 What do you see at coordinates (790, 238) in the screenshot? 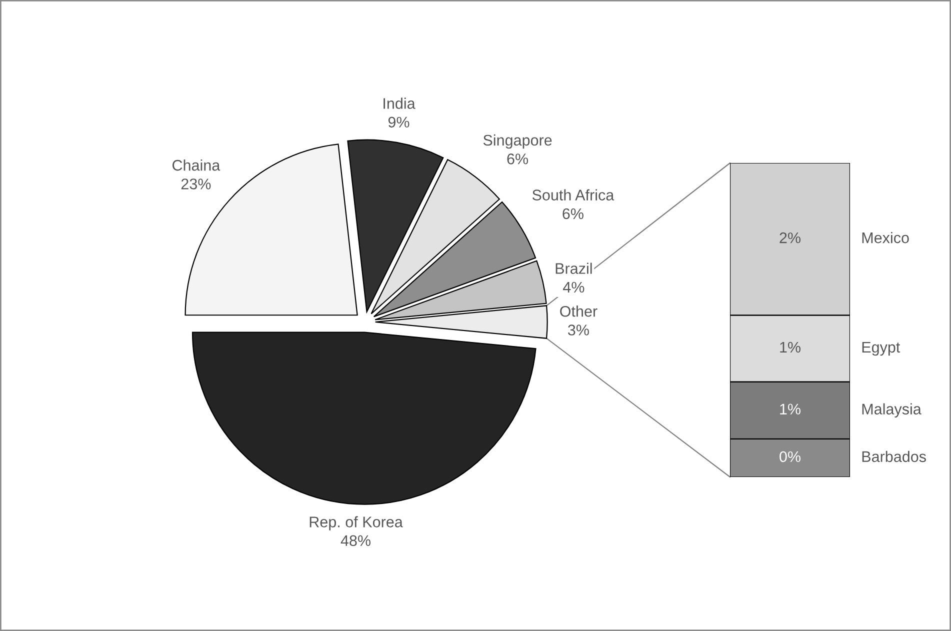
I see `data-label: 2%` at bounding box center [790, 238].